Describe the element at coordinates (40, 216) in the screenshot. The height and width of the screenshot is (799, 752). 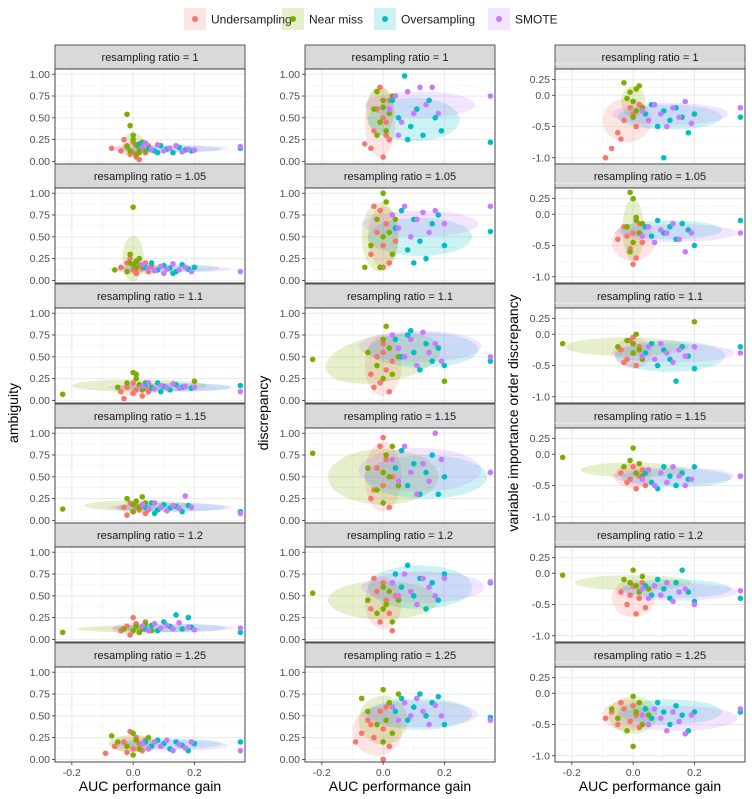
I see `y-tick-label: 0.75` at that location.